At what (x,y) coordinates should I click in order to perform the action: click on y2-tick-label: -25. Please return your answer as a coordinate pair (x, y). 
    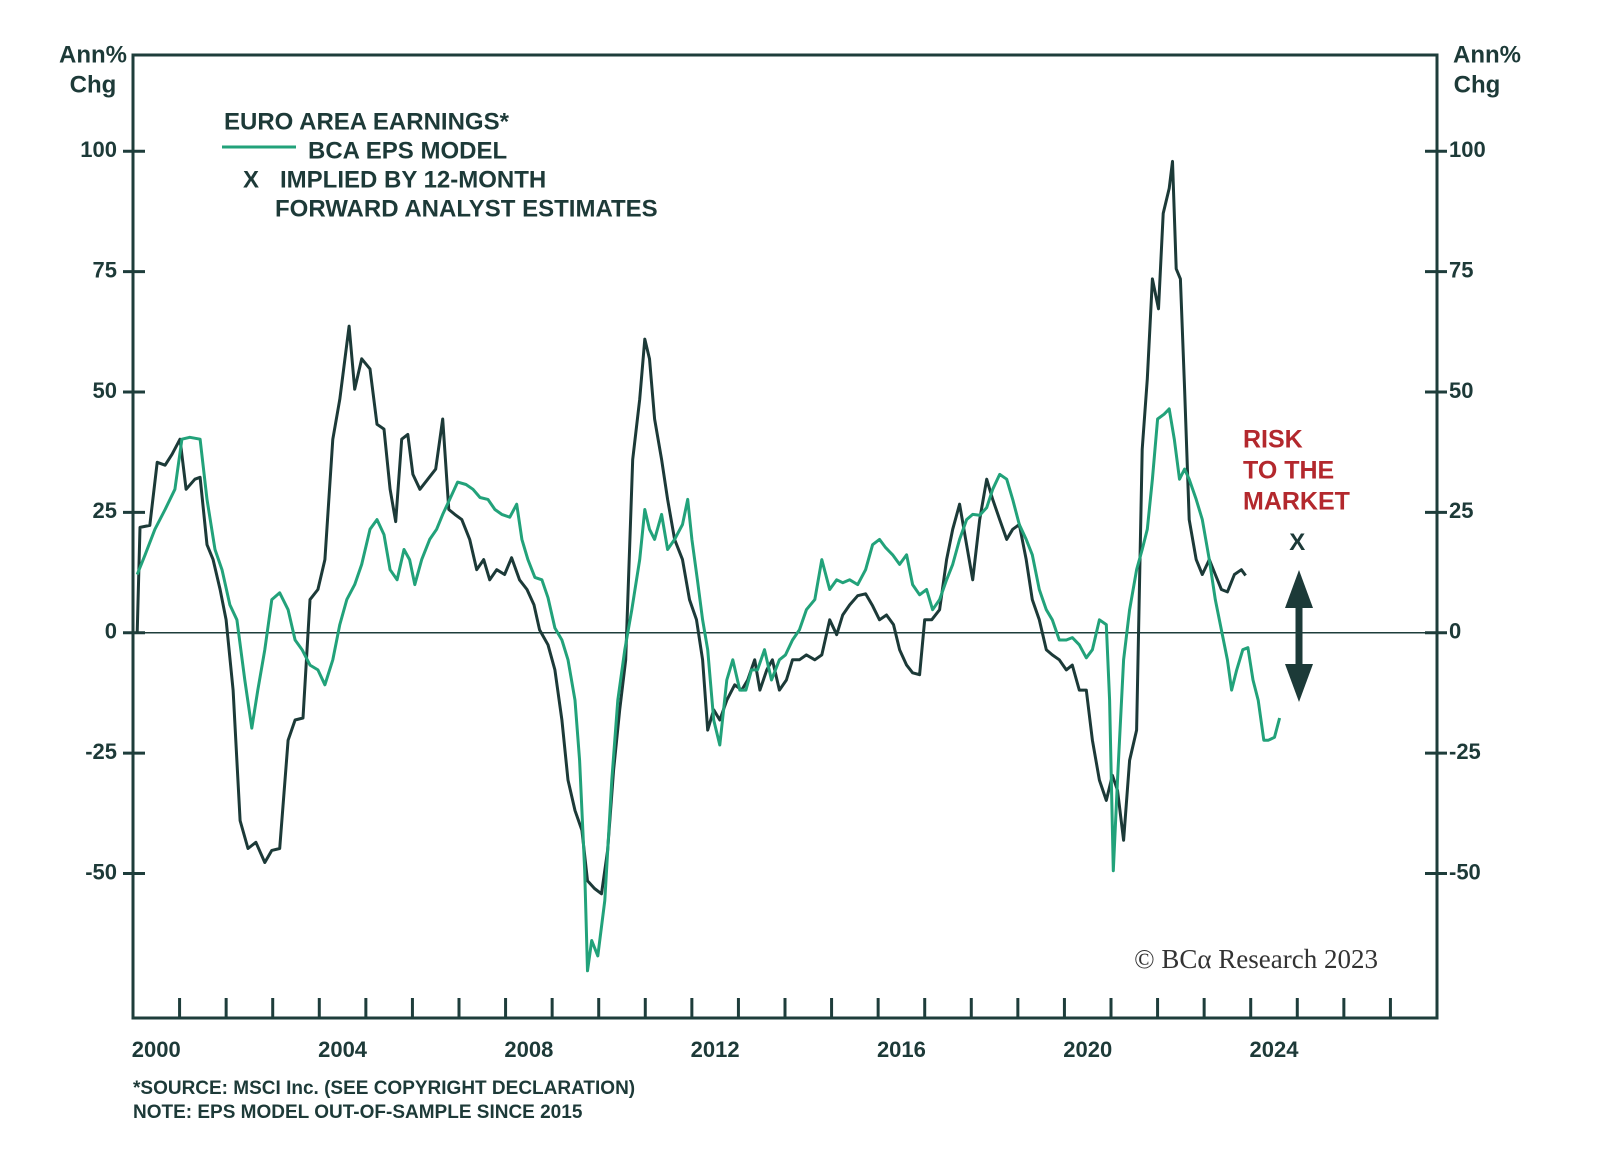
    Looking at the image, I should click on (1465, 751).